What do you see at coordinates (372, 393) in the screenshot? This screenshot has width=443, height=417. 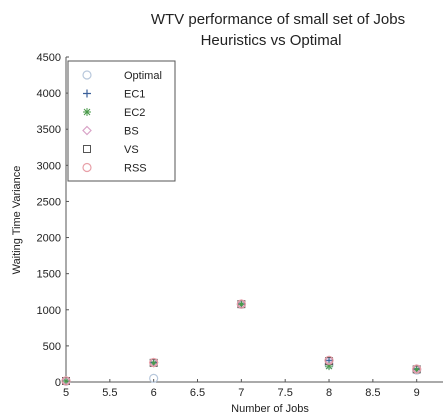 I see `x-tick-label: 8.5` at bounding box center [372, 393].